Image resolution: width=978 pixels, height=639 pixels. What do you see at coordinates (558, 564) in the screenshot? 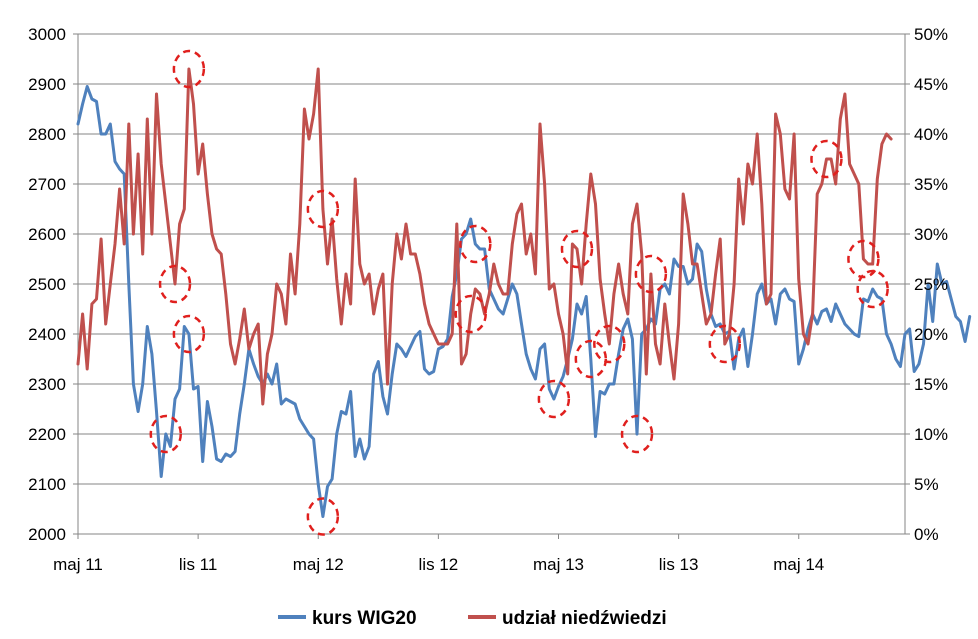
I see `x-tick-label: maj 13` at bounding box center [558, 564].